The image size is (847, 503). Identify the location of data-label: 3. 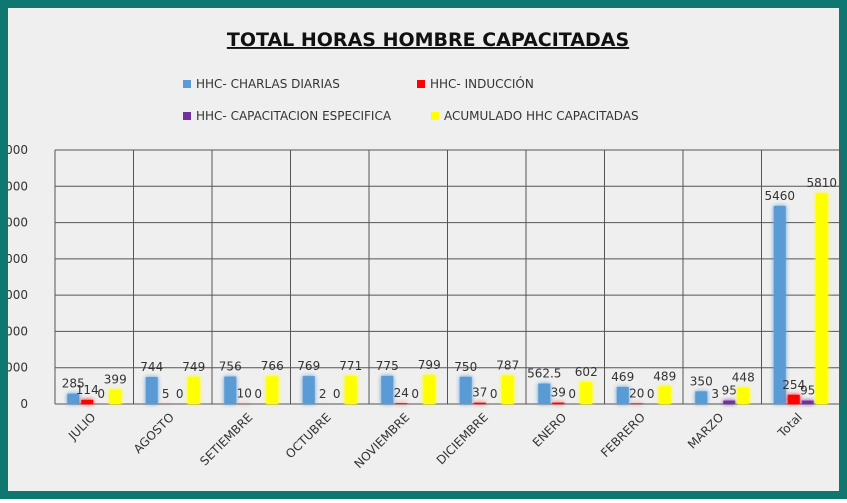
(715, 394).